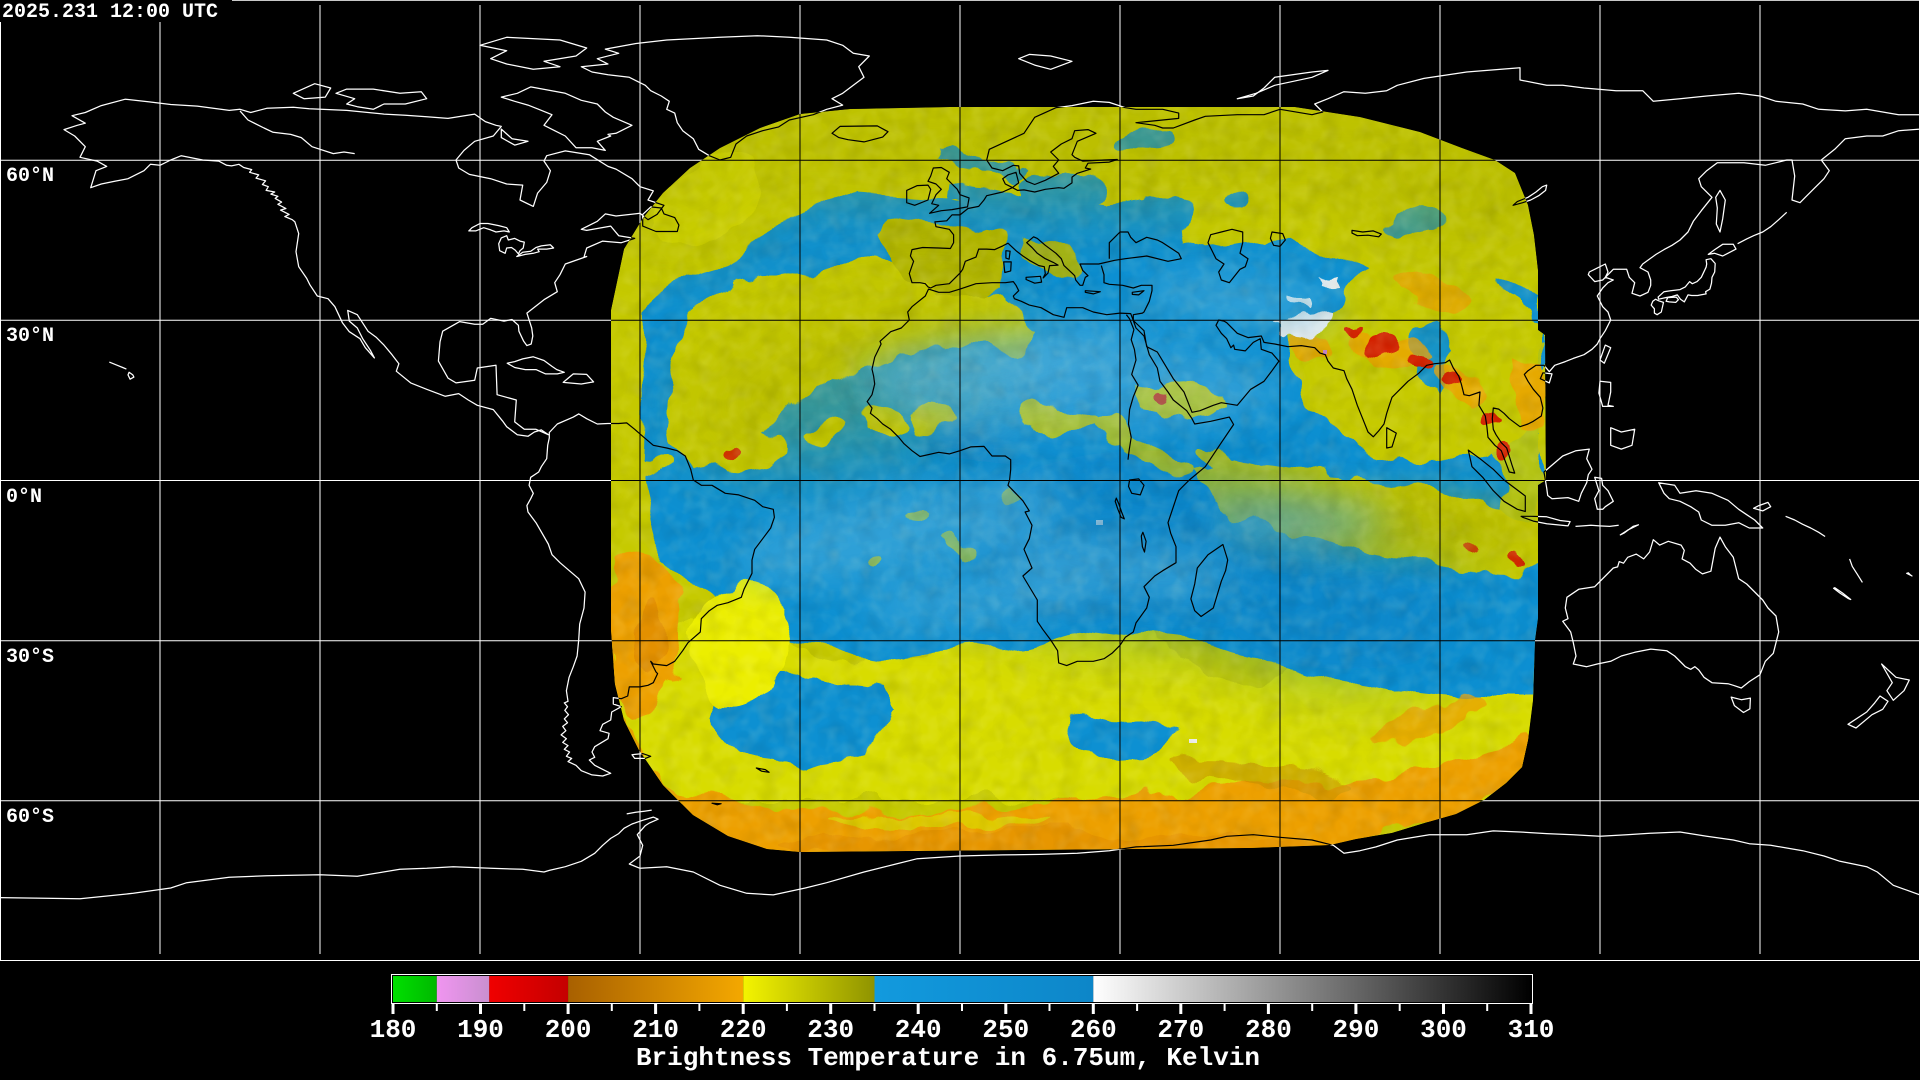 This screenshot has height=1080, width=1920. Describe the element at coordinates (1005, 1030) in the screenshot. I see `svg-text: 250` at that location.